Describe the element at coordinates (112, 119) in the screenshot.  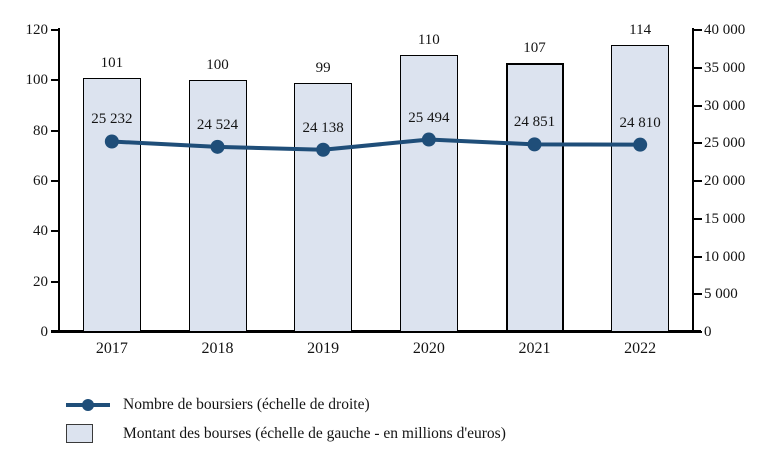
I see `line-point-label: 25 232` at that location.